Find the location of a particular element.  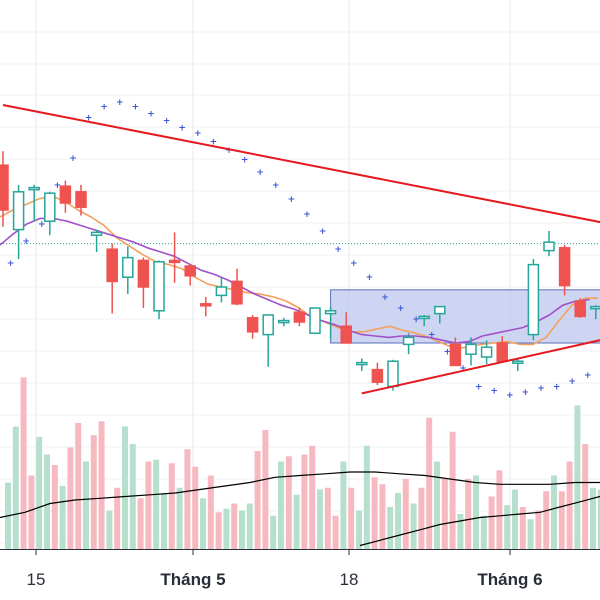

support-trendline is located at coordinates (480, 367).